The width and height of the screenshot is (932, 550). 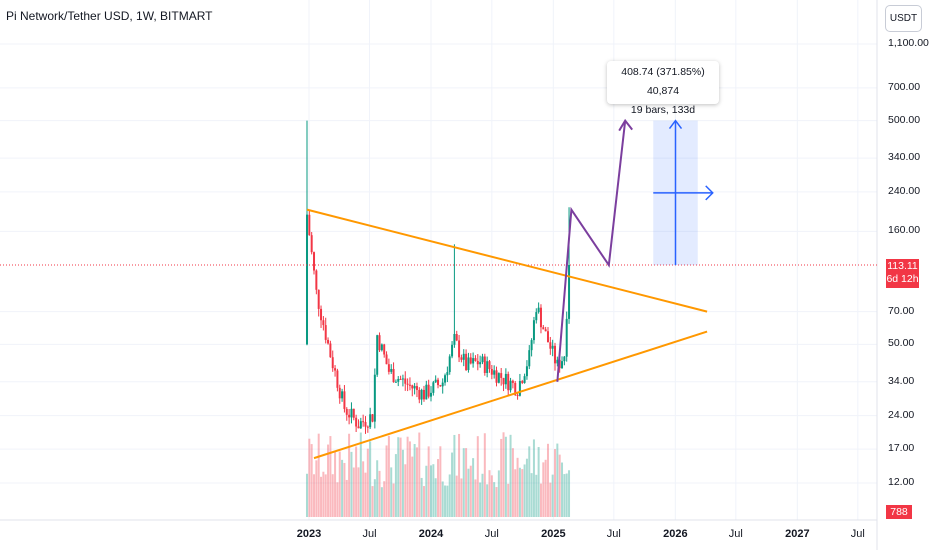 What do you see at coordinates (904, 119) in the screenshot?
I see `price-tick-label: 500.00` at bounding box center [904, 119].